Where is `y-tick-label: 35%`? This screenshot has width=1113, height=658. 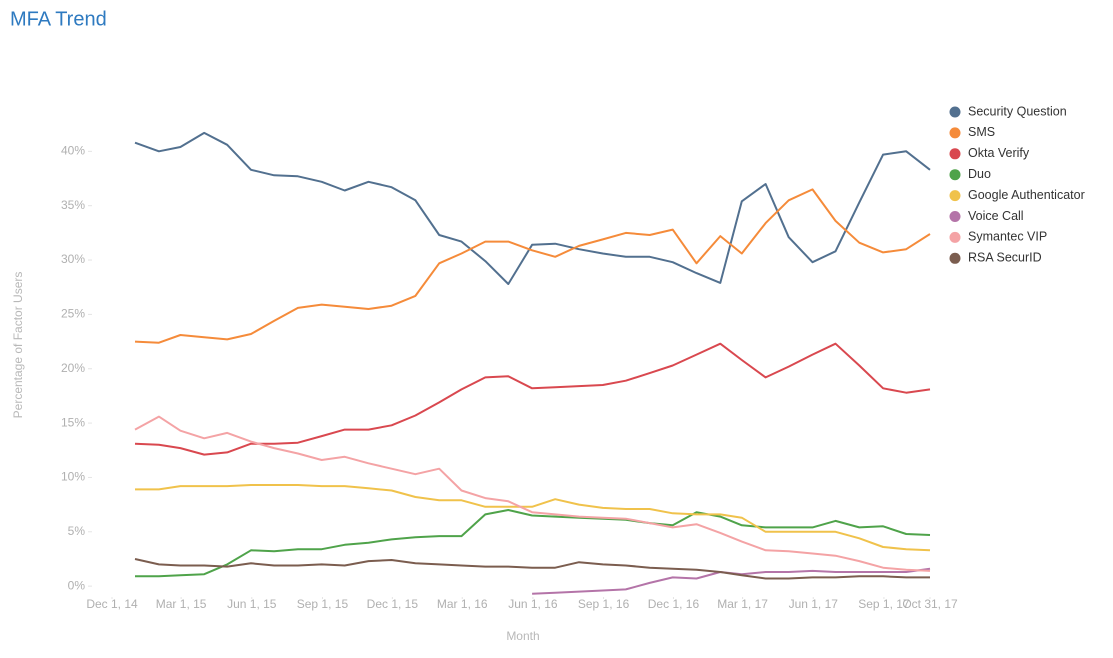 y-tick-label: 35% is located at coordinates (73, 205).